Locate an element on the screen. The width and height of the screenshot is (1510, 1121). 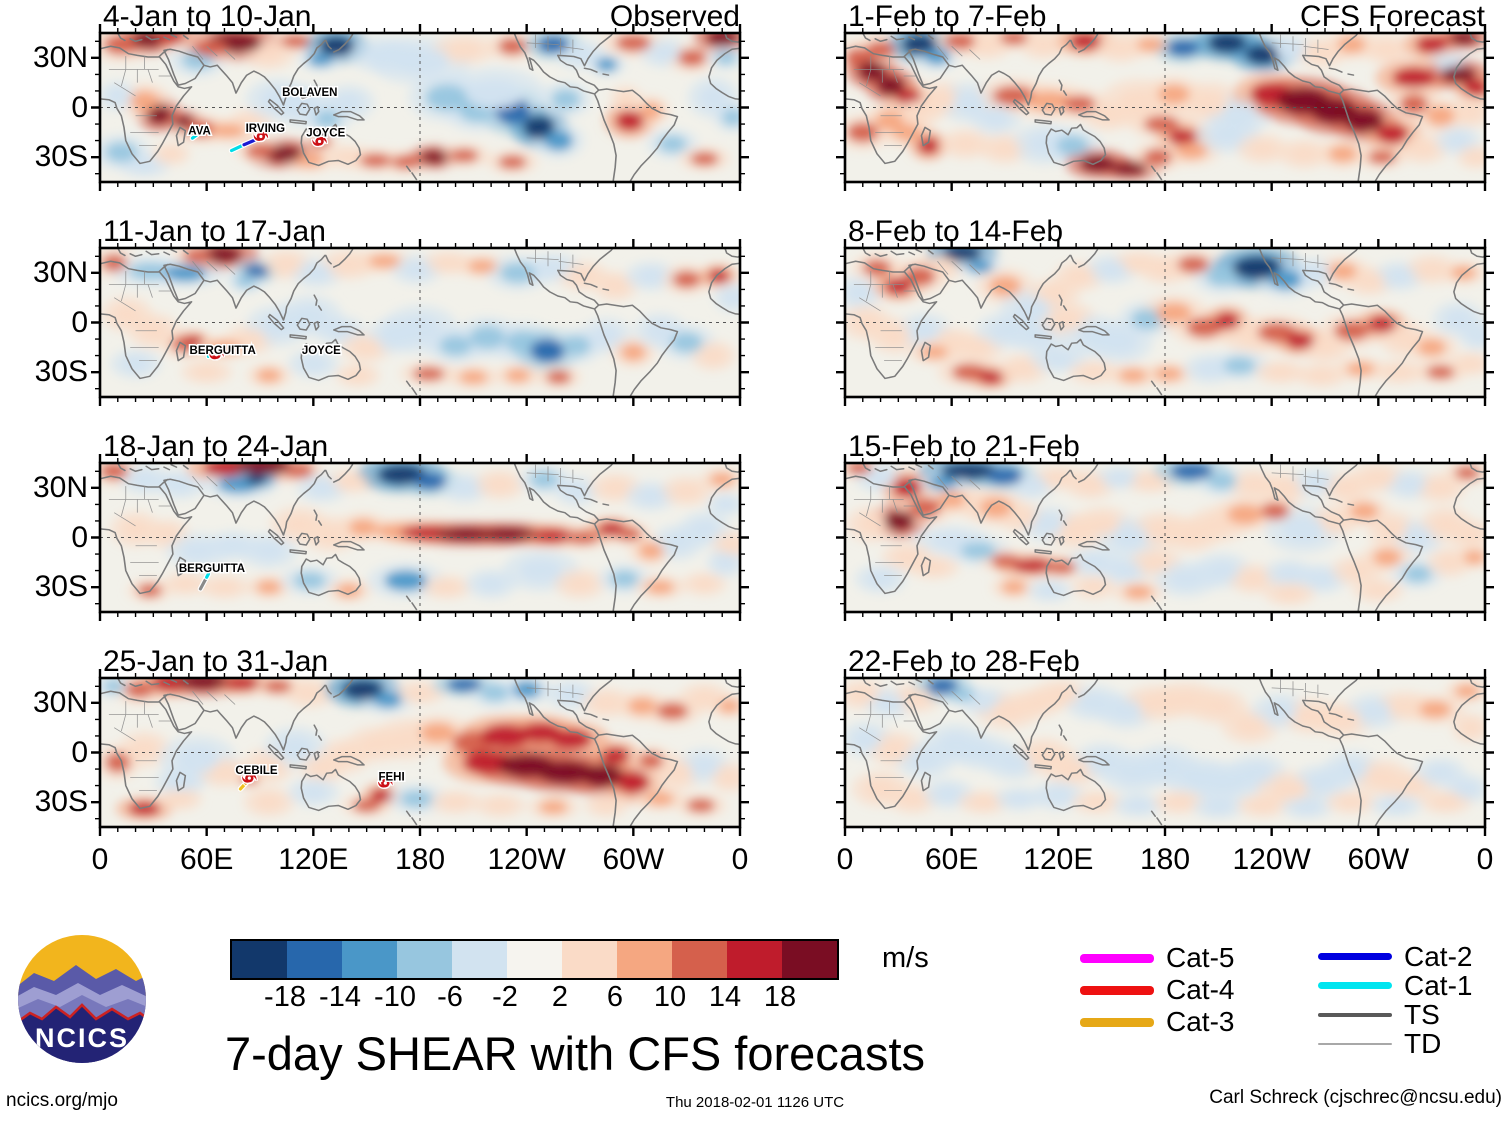
storm-label: FEHI is located at coordinates (391, 778).